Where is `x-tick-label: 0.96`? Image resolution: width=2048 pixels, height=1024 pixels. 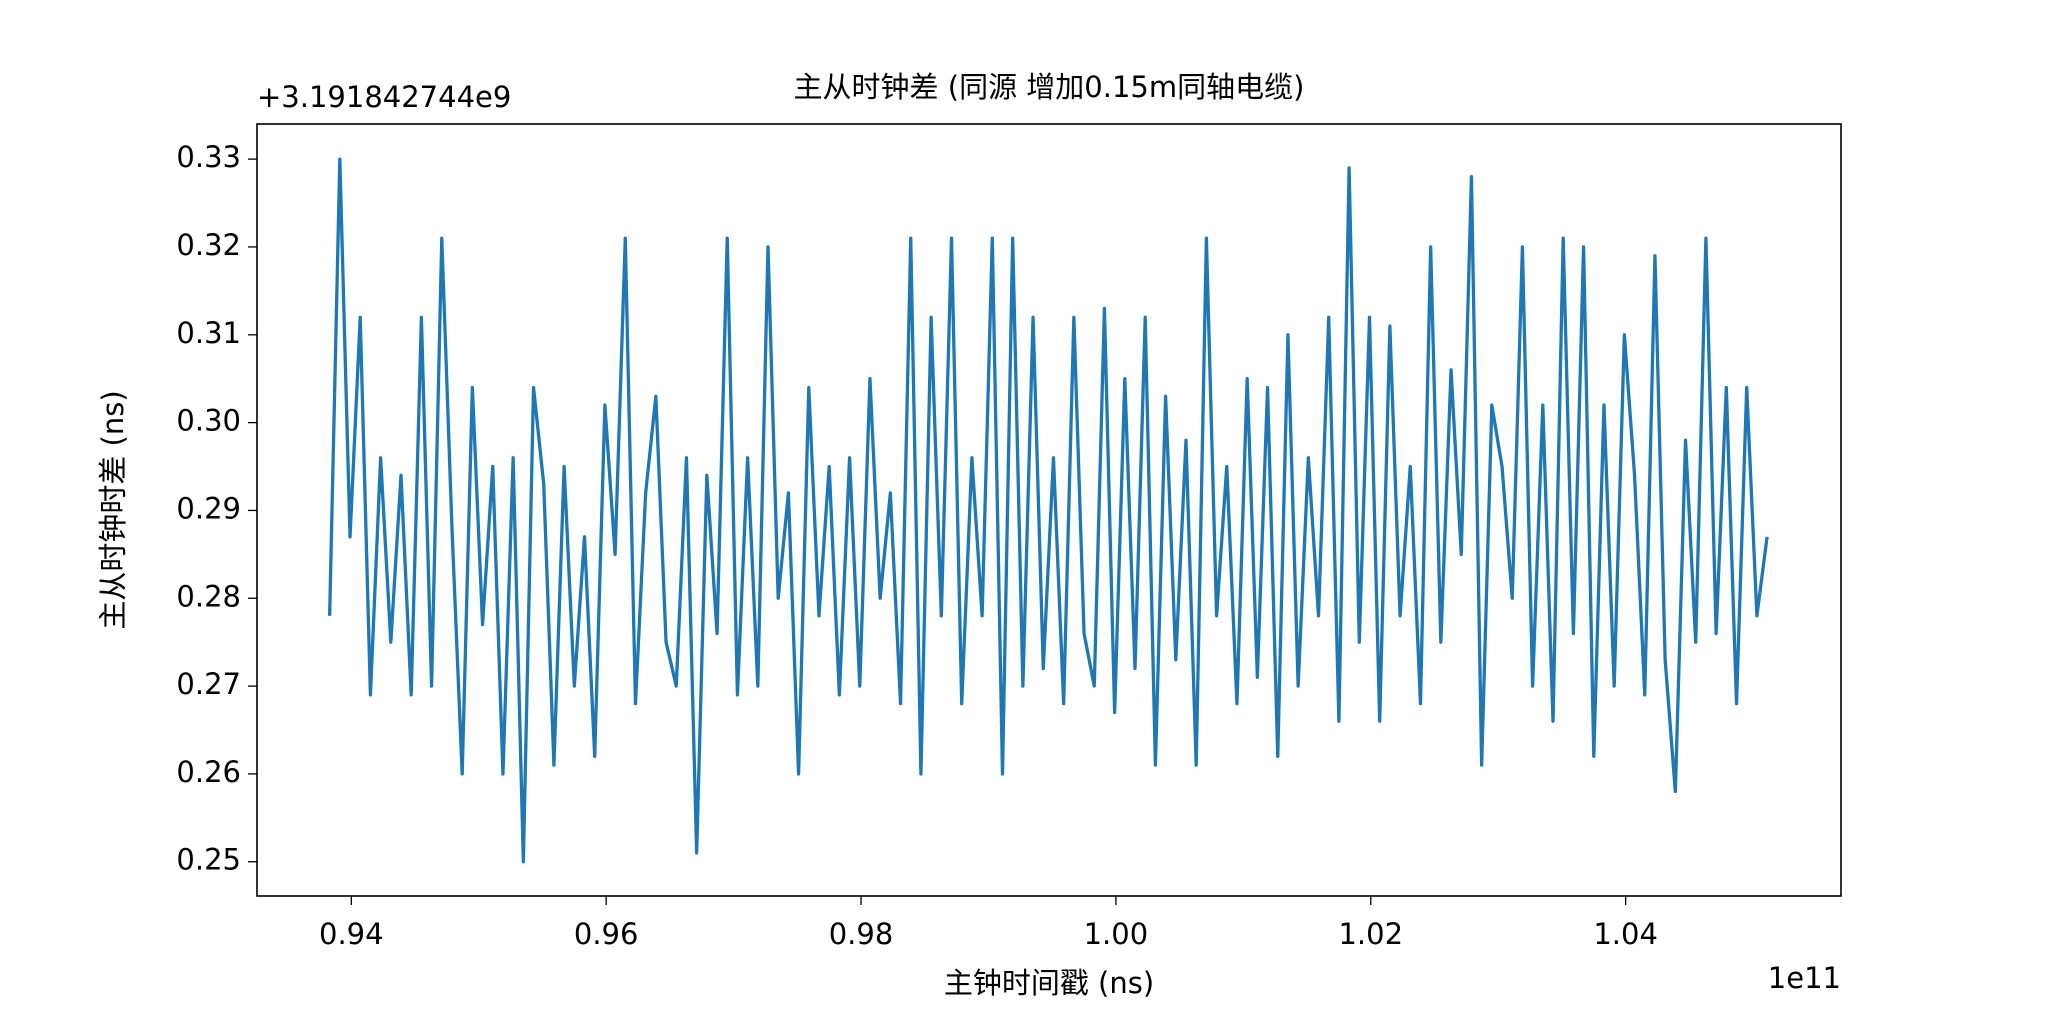
x-tick-label: 0.96 is located at coordinates (606, 934).